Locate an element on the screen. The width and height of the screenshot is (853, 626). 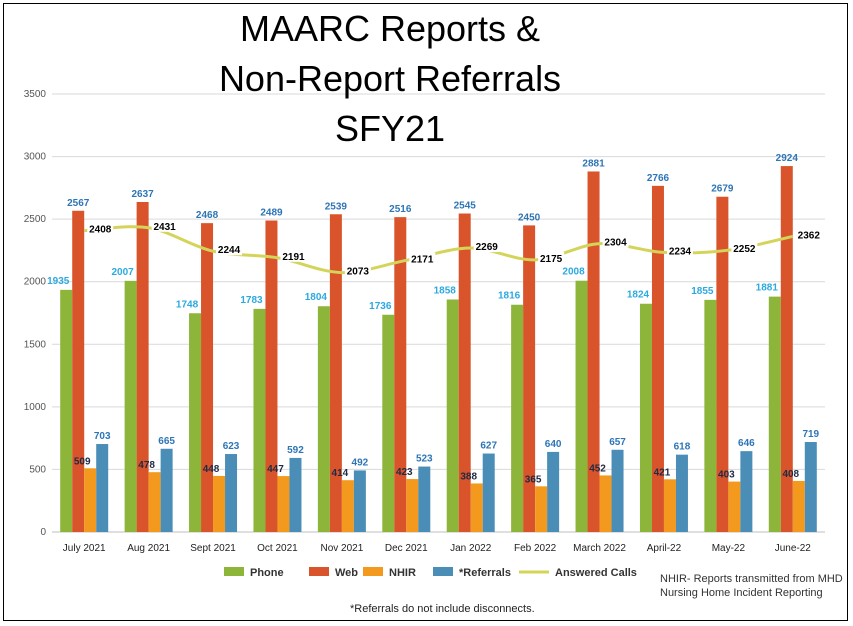
data-label-answered-calls: 2244 is located at coordinates (229, 250).